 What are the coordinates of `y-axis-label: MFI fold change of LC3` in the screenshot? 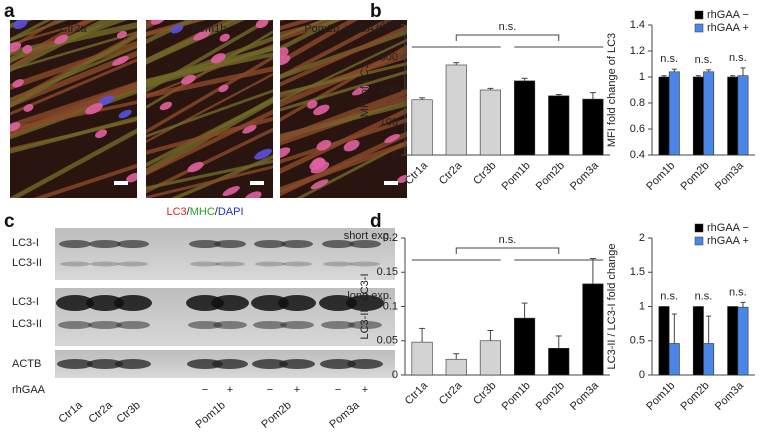 It's located at (612, 90).